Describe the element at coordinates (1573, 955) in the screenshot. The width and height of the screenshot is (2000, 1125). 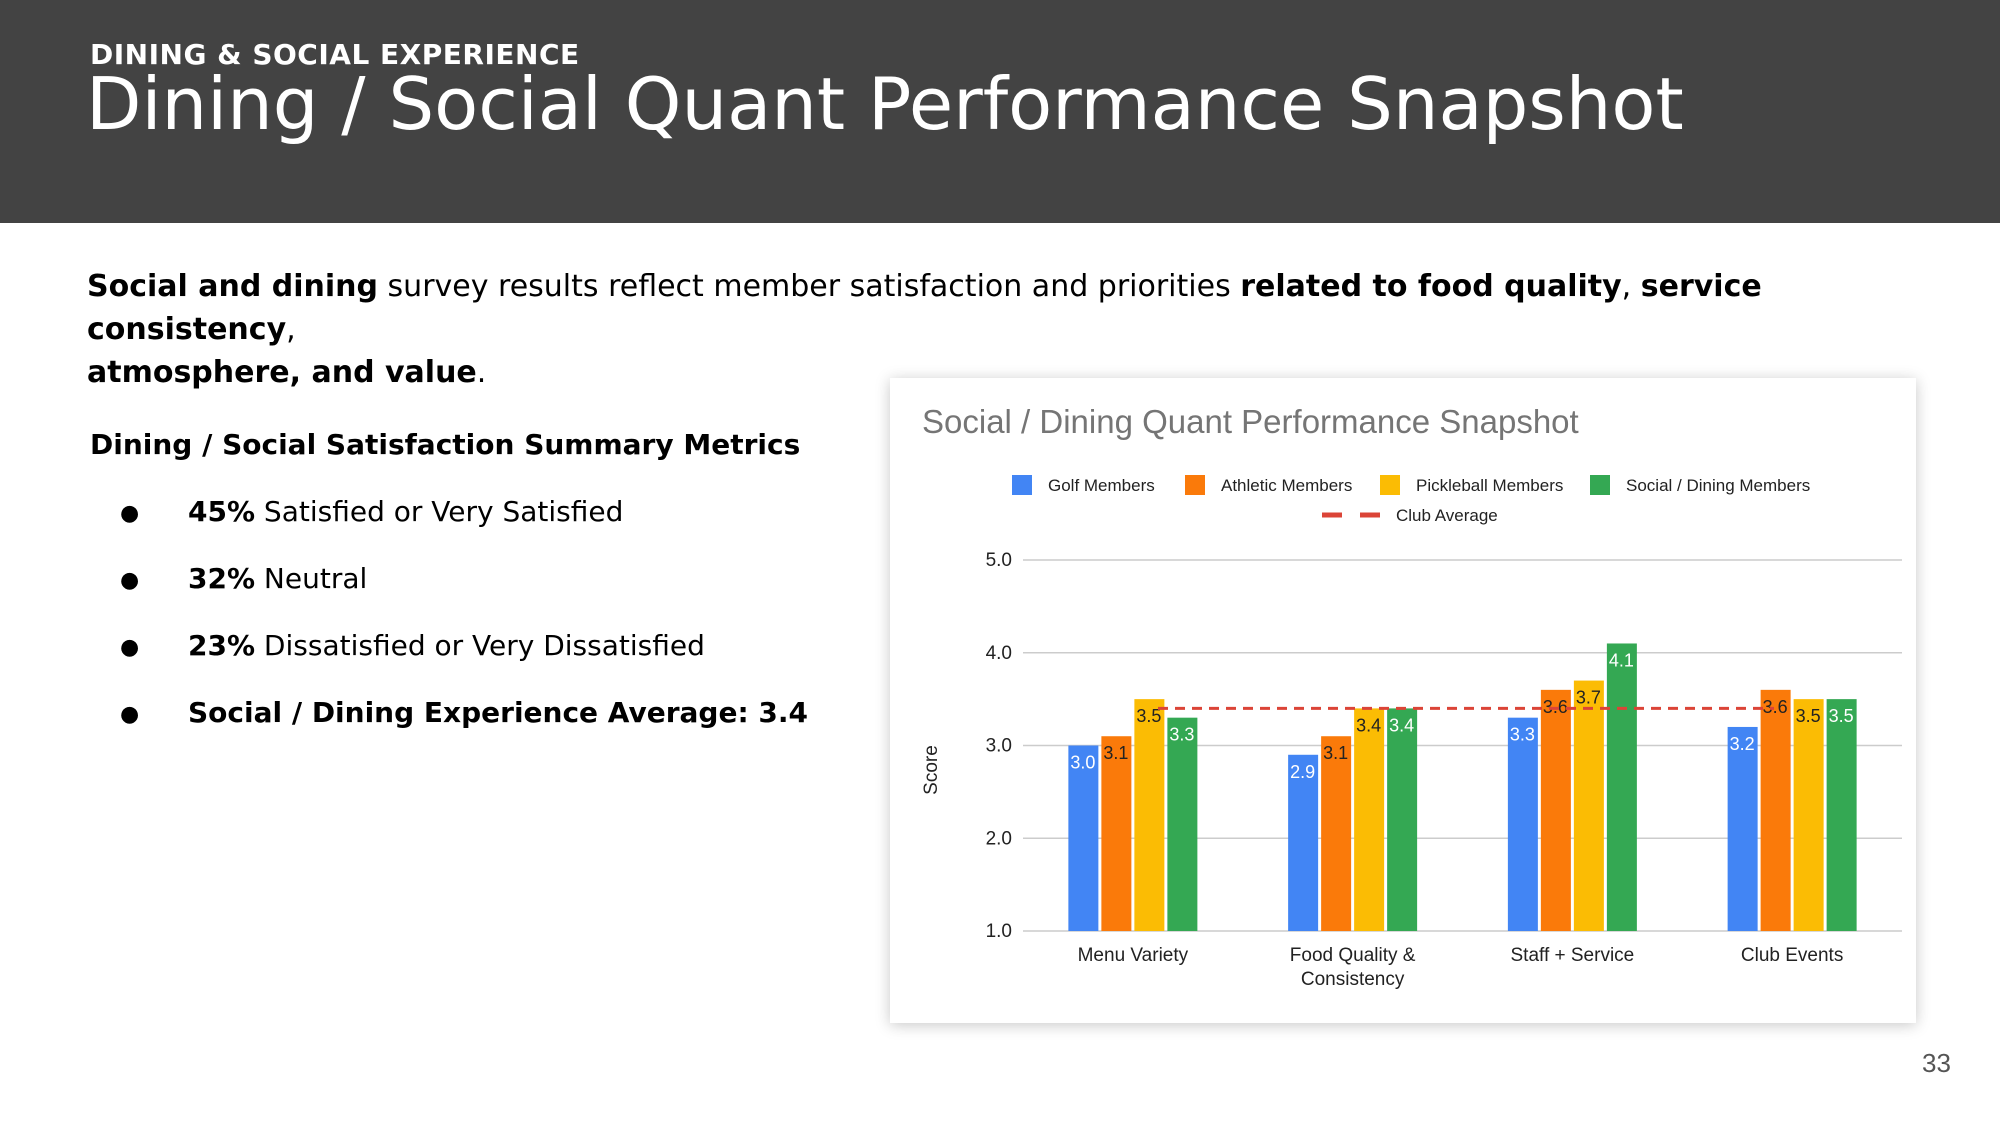
I see `x-tick-label: Staff + Service` at that location.